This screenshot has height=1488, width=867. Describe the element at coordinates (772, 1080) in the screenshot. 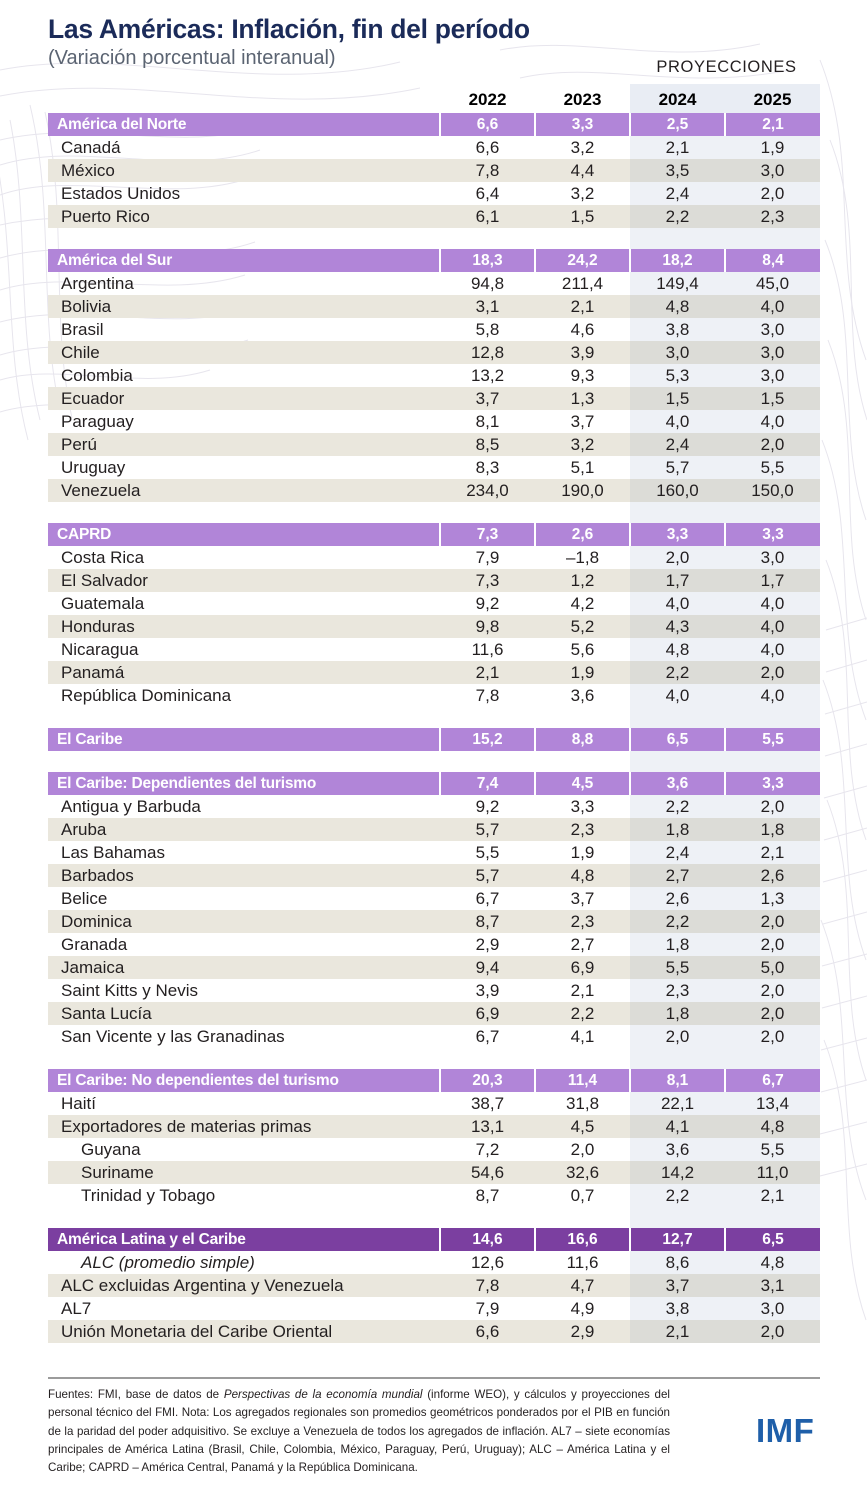

I see `row-value-2025: 6,7` at that location.